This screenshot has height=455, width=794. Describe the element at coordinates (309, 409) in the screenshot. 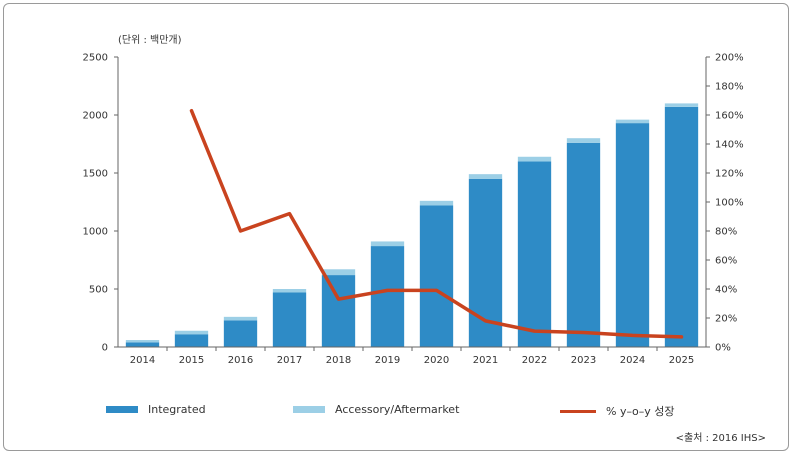

I see `legend-swatch-accessory` at that location.